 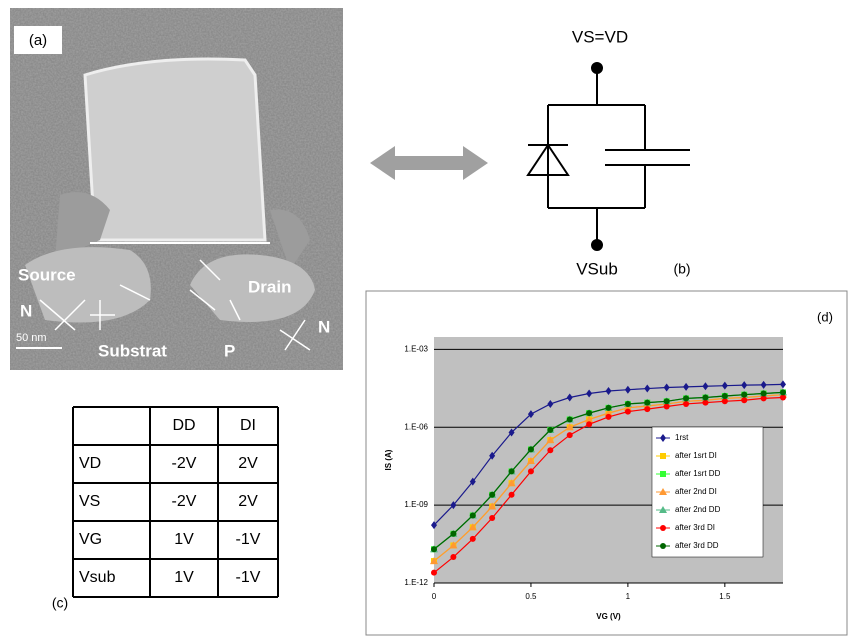 I want to click on region-label: Source, so click(x=47, y=274).